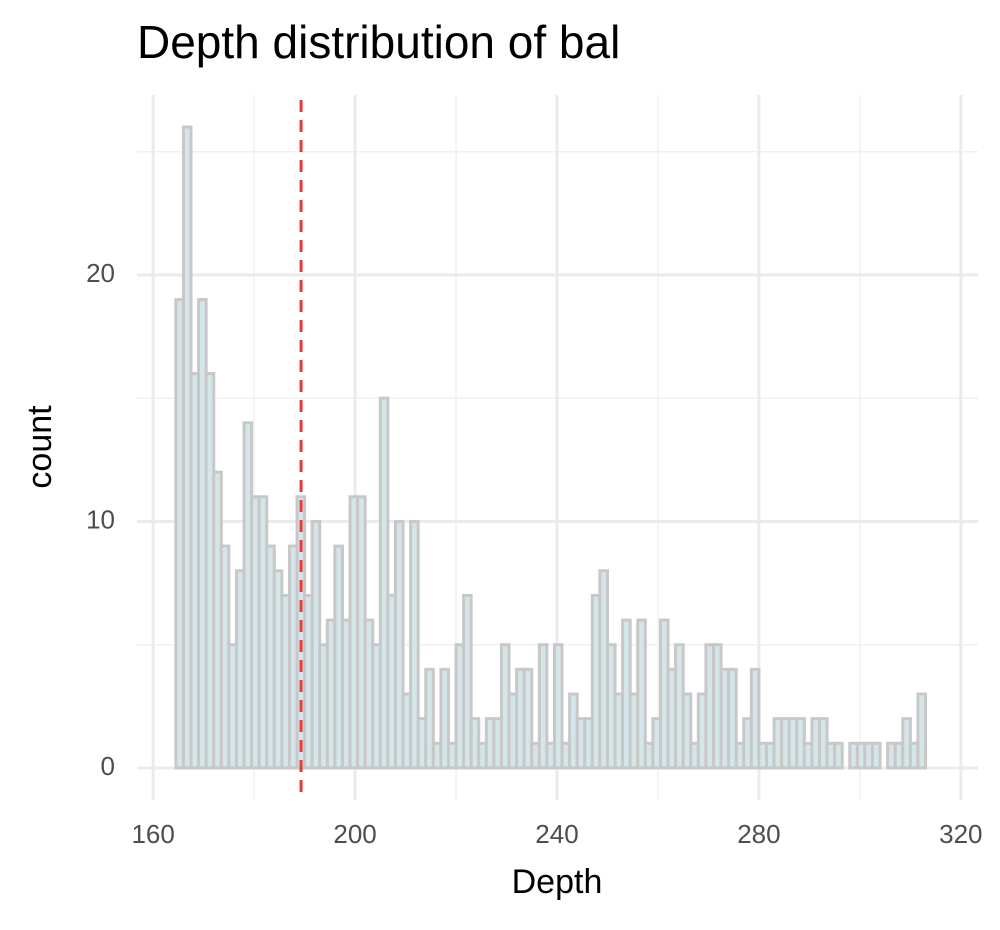 This screenshot has height=930, width=1000. Describe the element at coordinates (378, 42) in the screenshot. I see `chart-title: Depth distribution of bal` at that location.